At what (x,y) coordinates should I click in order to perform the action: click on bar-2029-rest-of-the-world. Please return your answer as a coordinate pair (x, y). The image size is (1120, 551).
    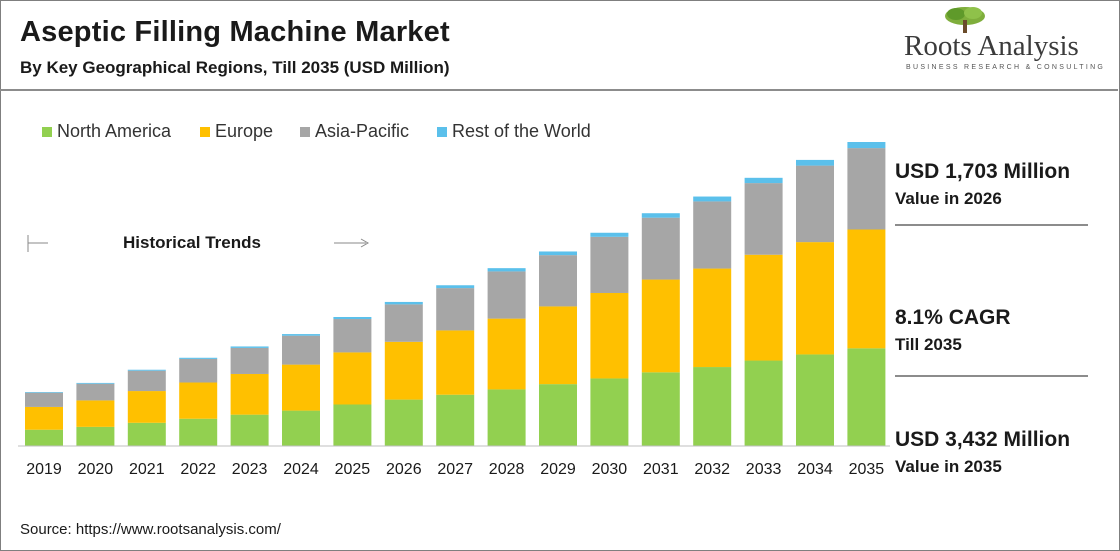
    Looking at the image, I should click on (558, 253).